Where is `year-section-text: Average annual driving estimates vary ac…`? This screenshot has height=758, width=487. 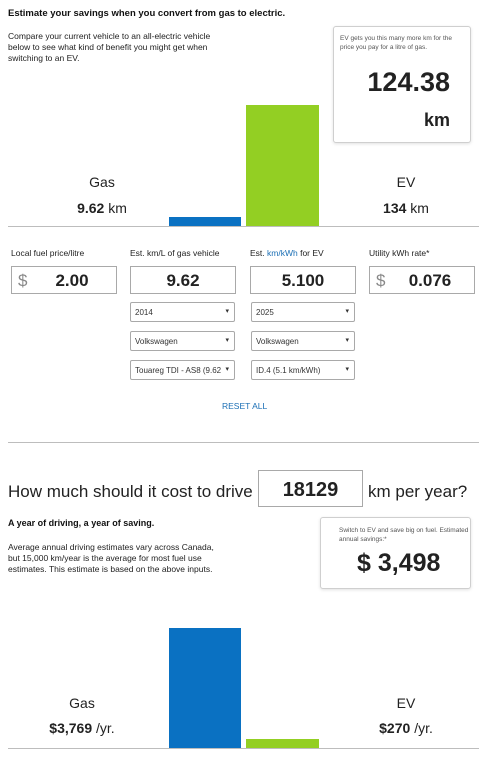 year-section-text: Average annual driving estimates vary ac… is located at coordinates (111, 558).